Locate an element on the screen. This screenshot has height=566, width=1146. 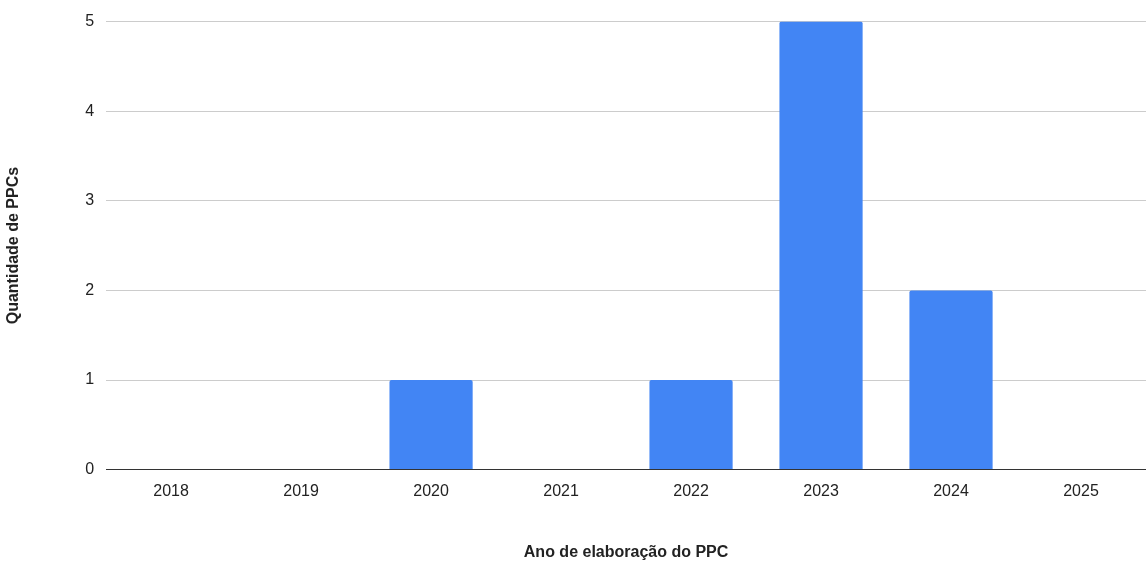
y-tick-label: 0 is located at coordinates (90, 469).